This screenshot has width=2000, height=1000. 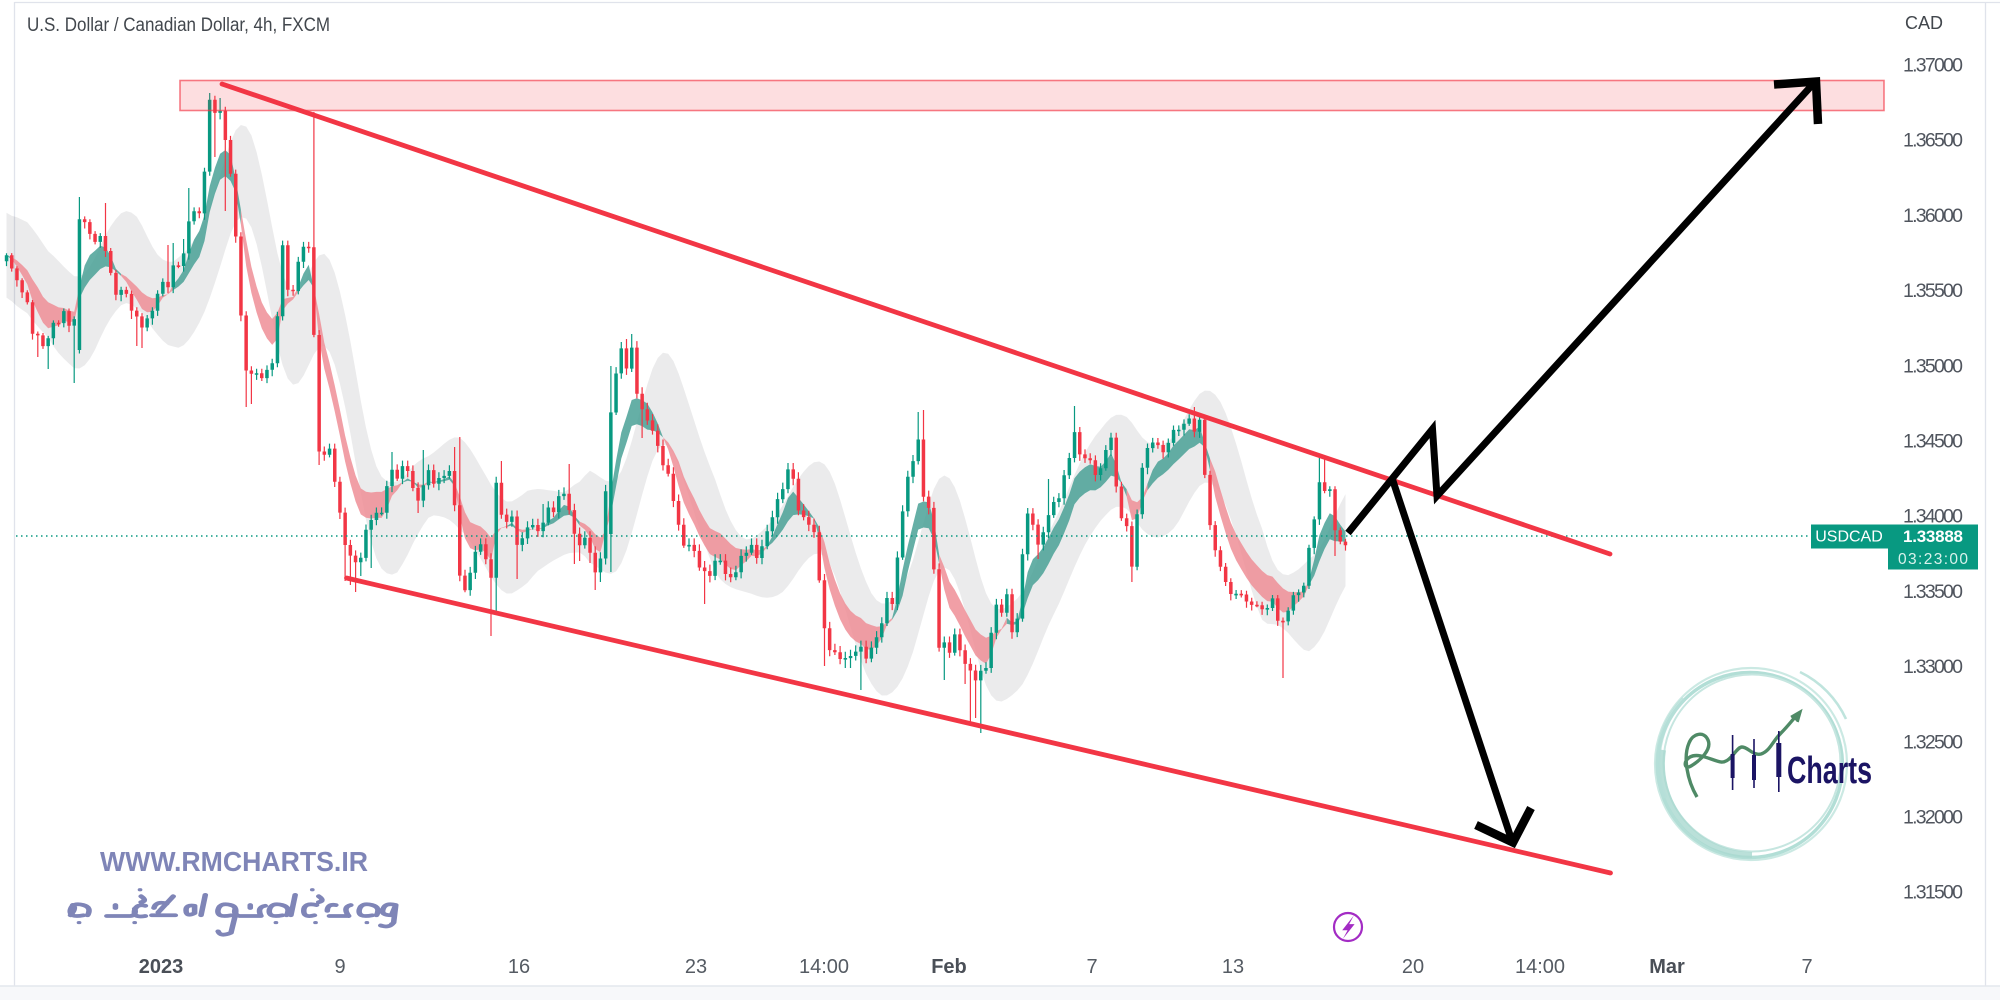 What do you see at coordinates (1667, 967) in the screenshot?
I see `svg-text: Mar` at bounding box center [1667, 967].